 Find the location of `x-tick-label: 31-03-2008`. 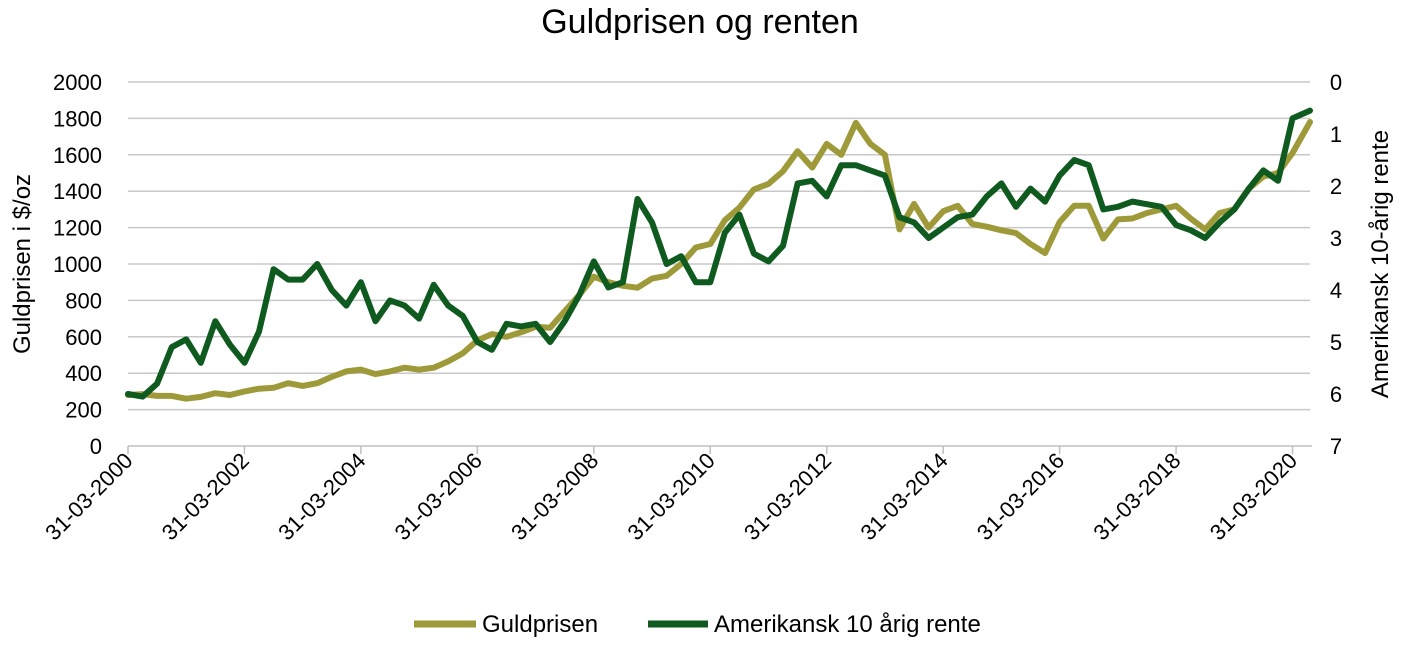

x-tick-label: 31-03-2008 is located at coordinates (554, 496).